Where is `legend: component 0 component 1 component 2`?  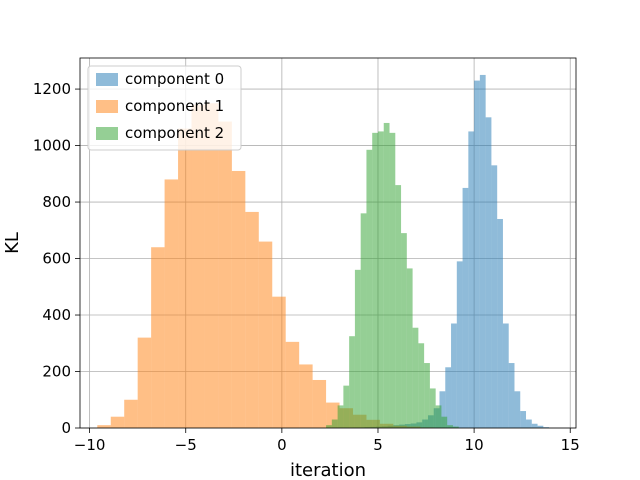
legend: component 0 component 1 component 2 is located at coordinates (164, 108).